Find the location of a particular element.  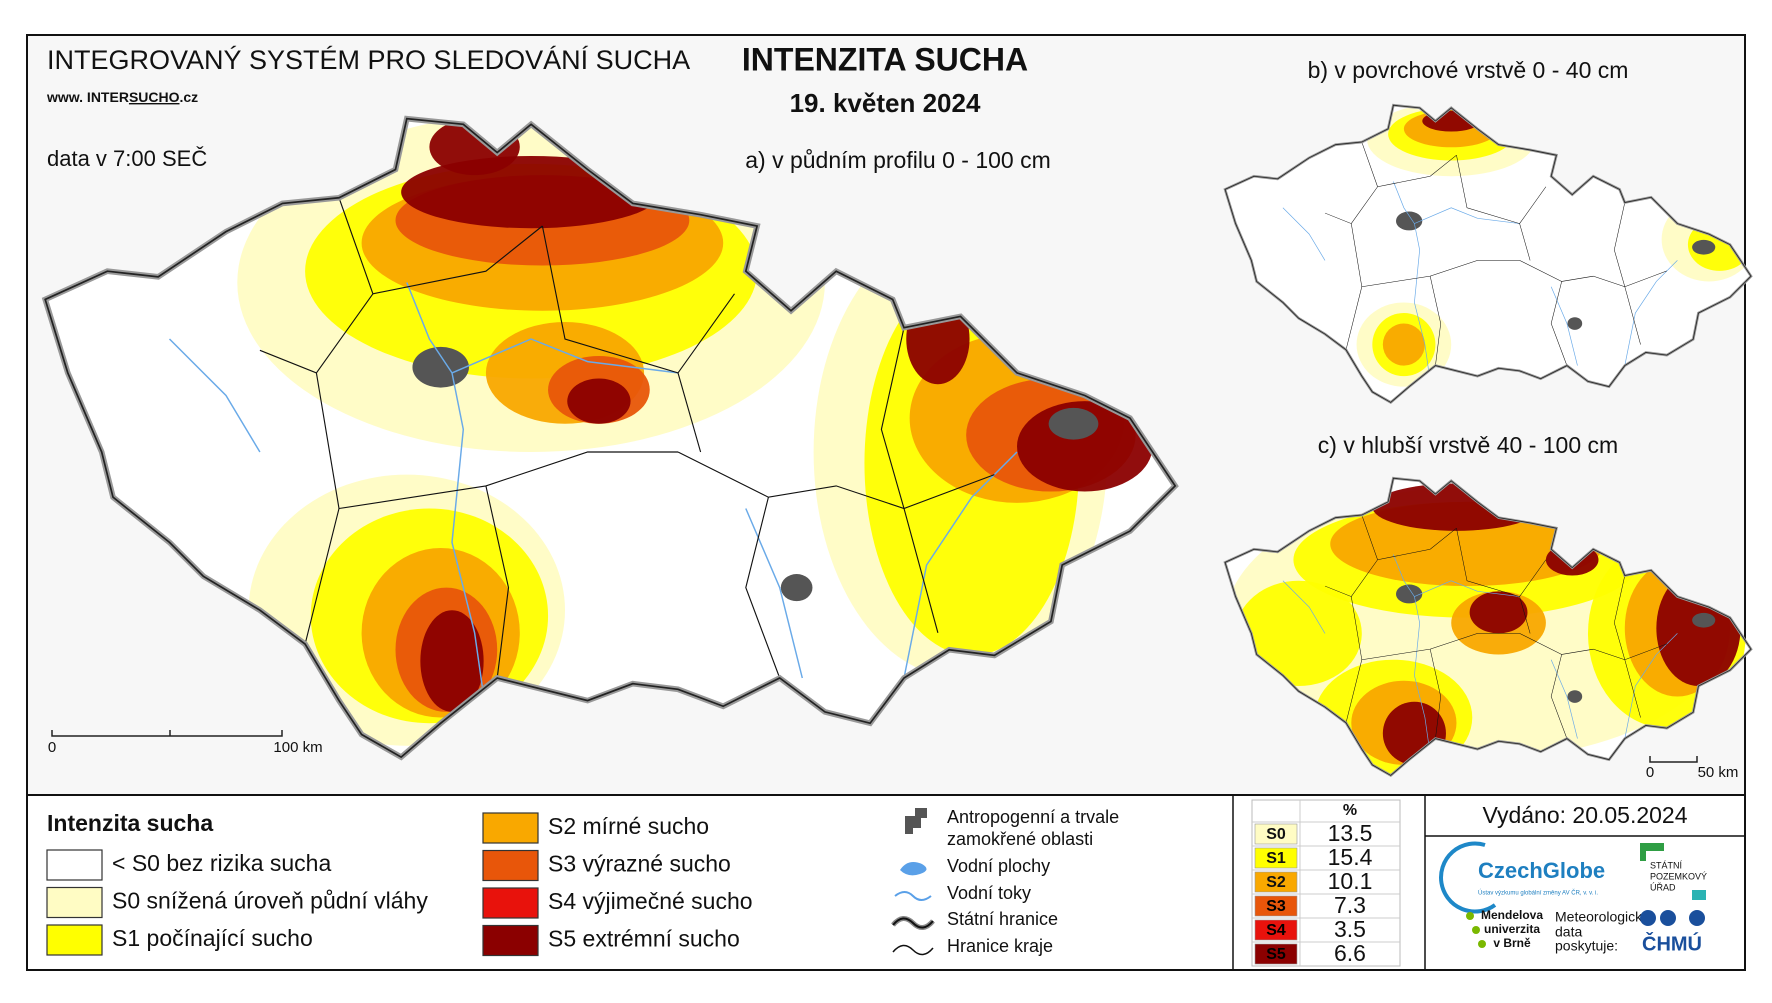

layer-icons is located at coordinates (913, 882).